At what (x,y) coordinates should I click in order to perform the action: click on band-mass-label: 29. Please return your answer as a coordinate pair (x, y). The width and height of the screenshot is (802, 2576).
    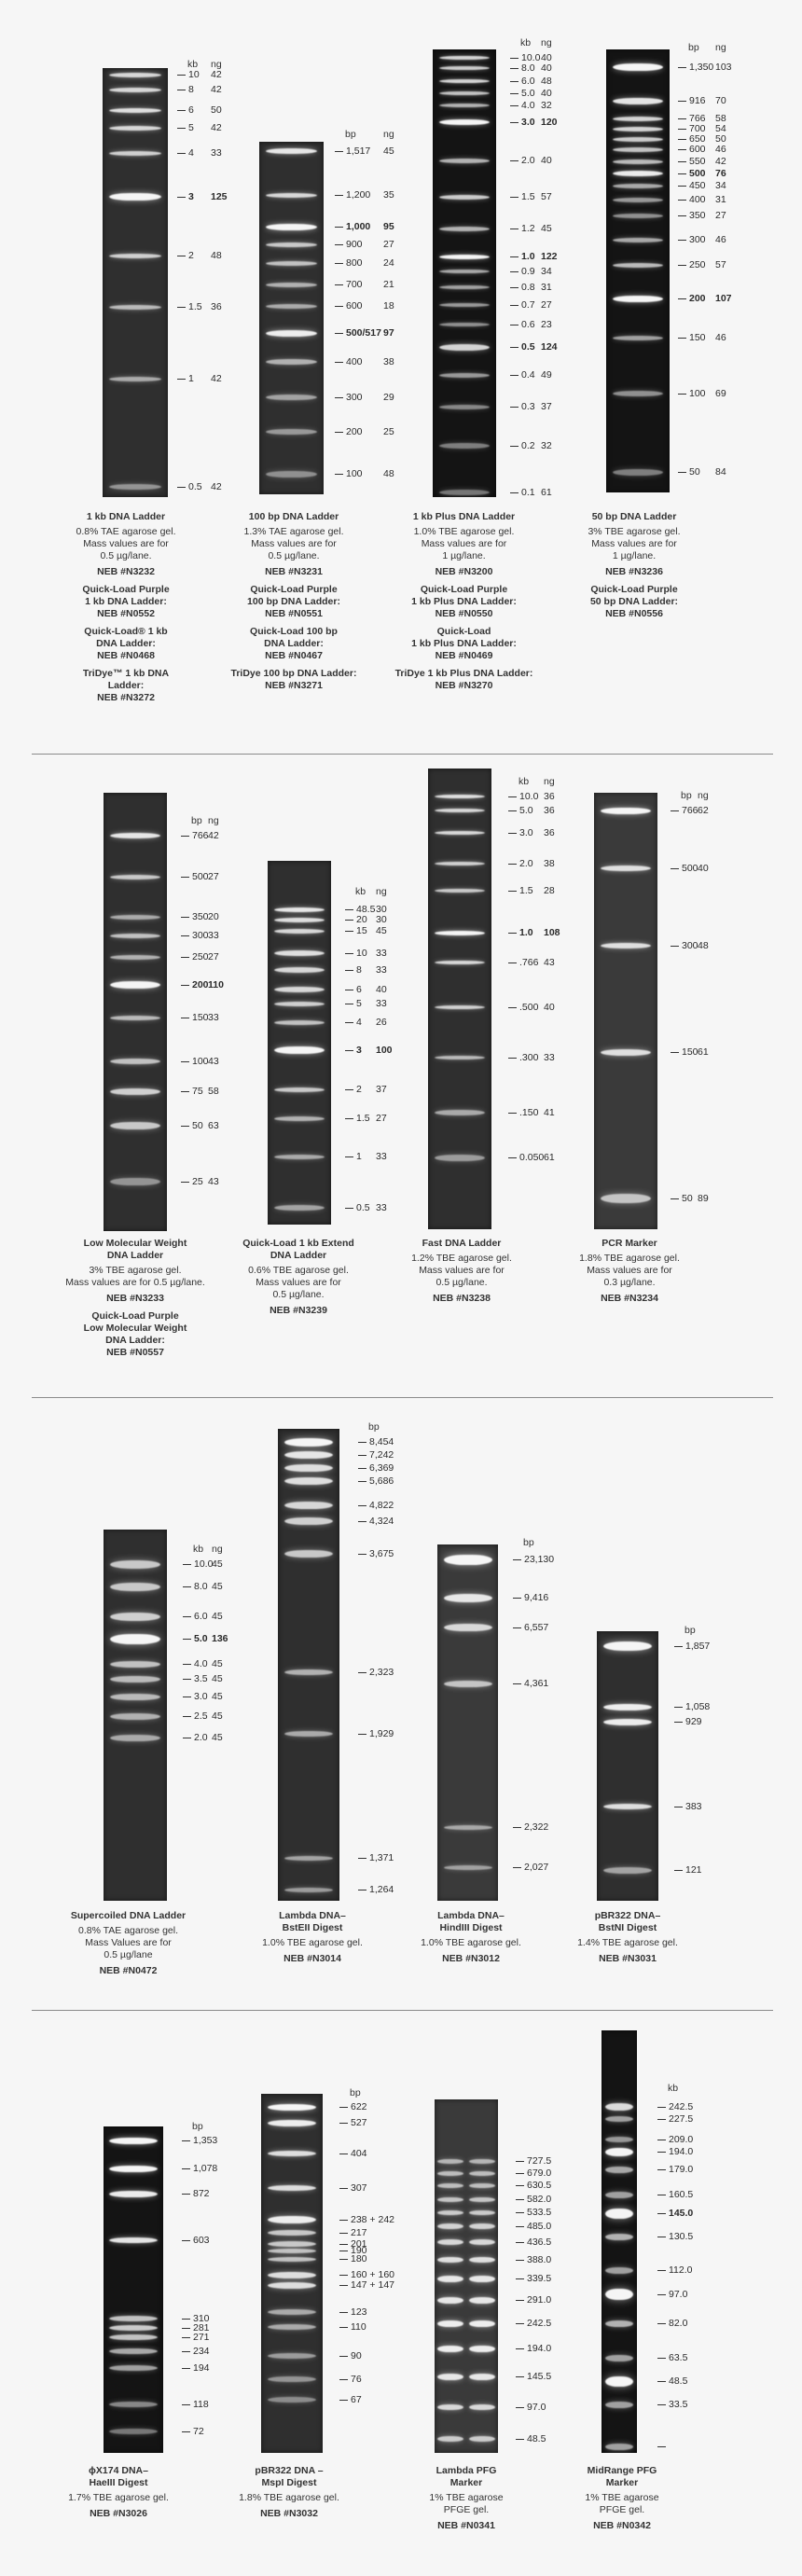
    Looking at the image, I should click on (389, 397).